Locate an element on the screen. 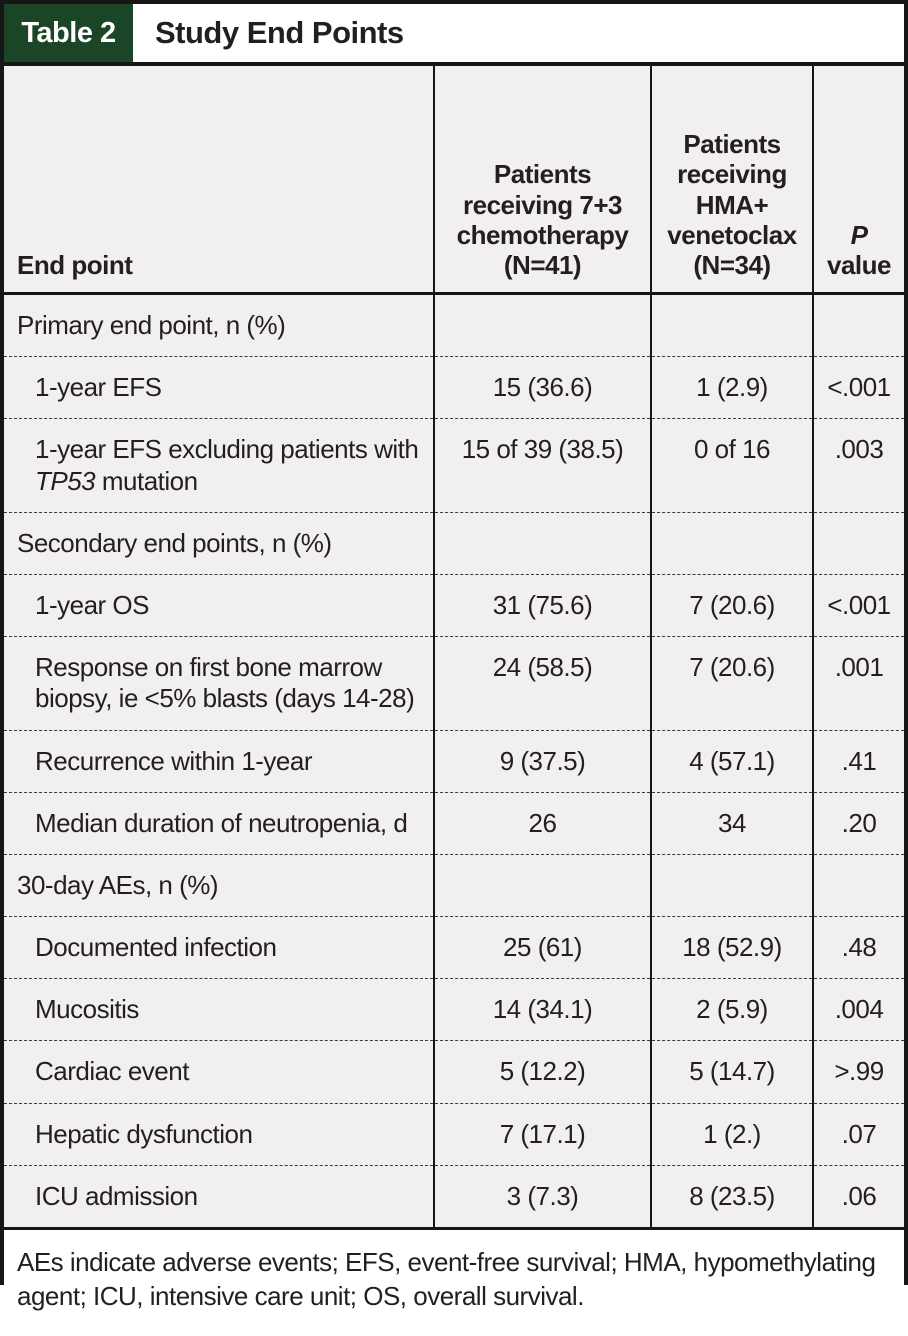 The image size is (908, 1336). column-header-hma: Patients receiving HMA+ venetoclax (N=34) is located at coordinates (731, 180).